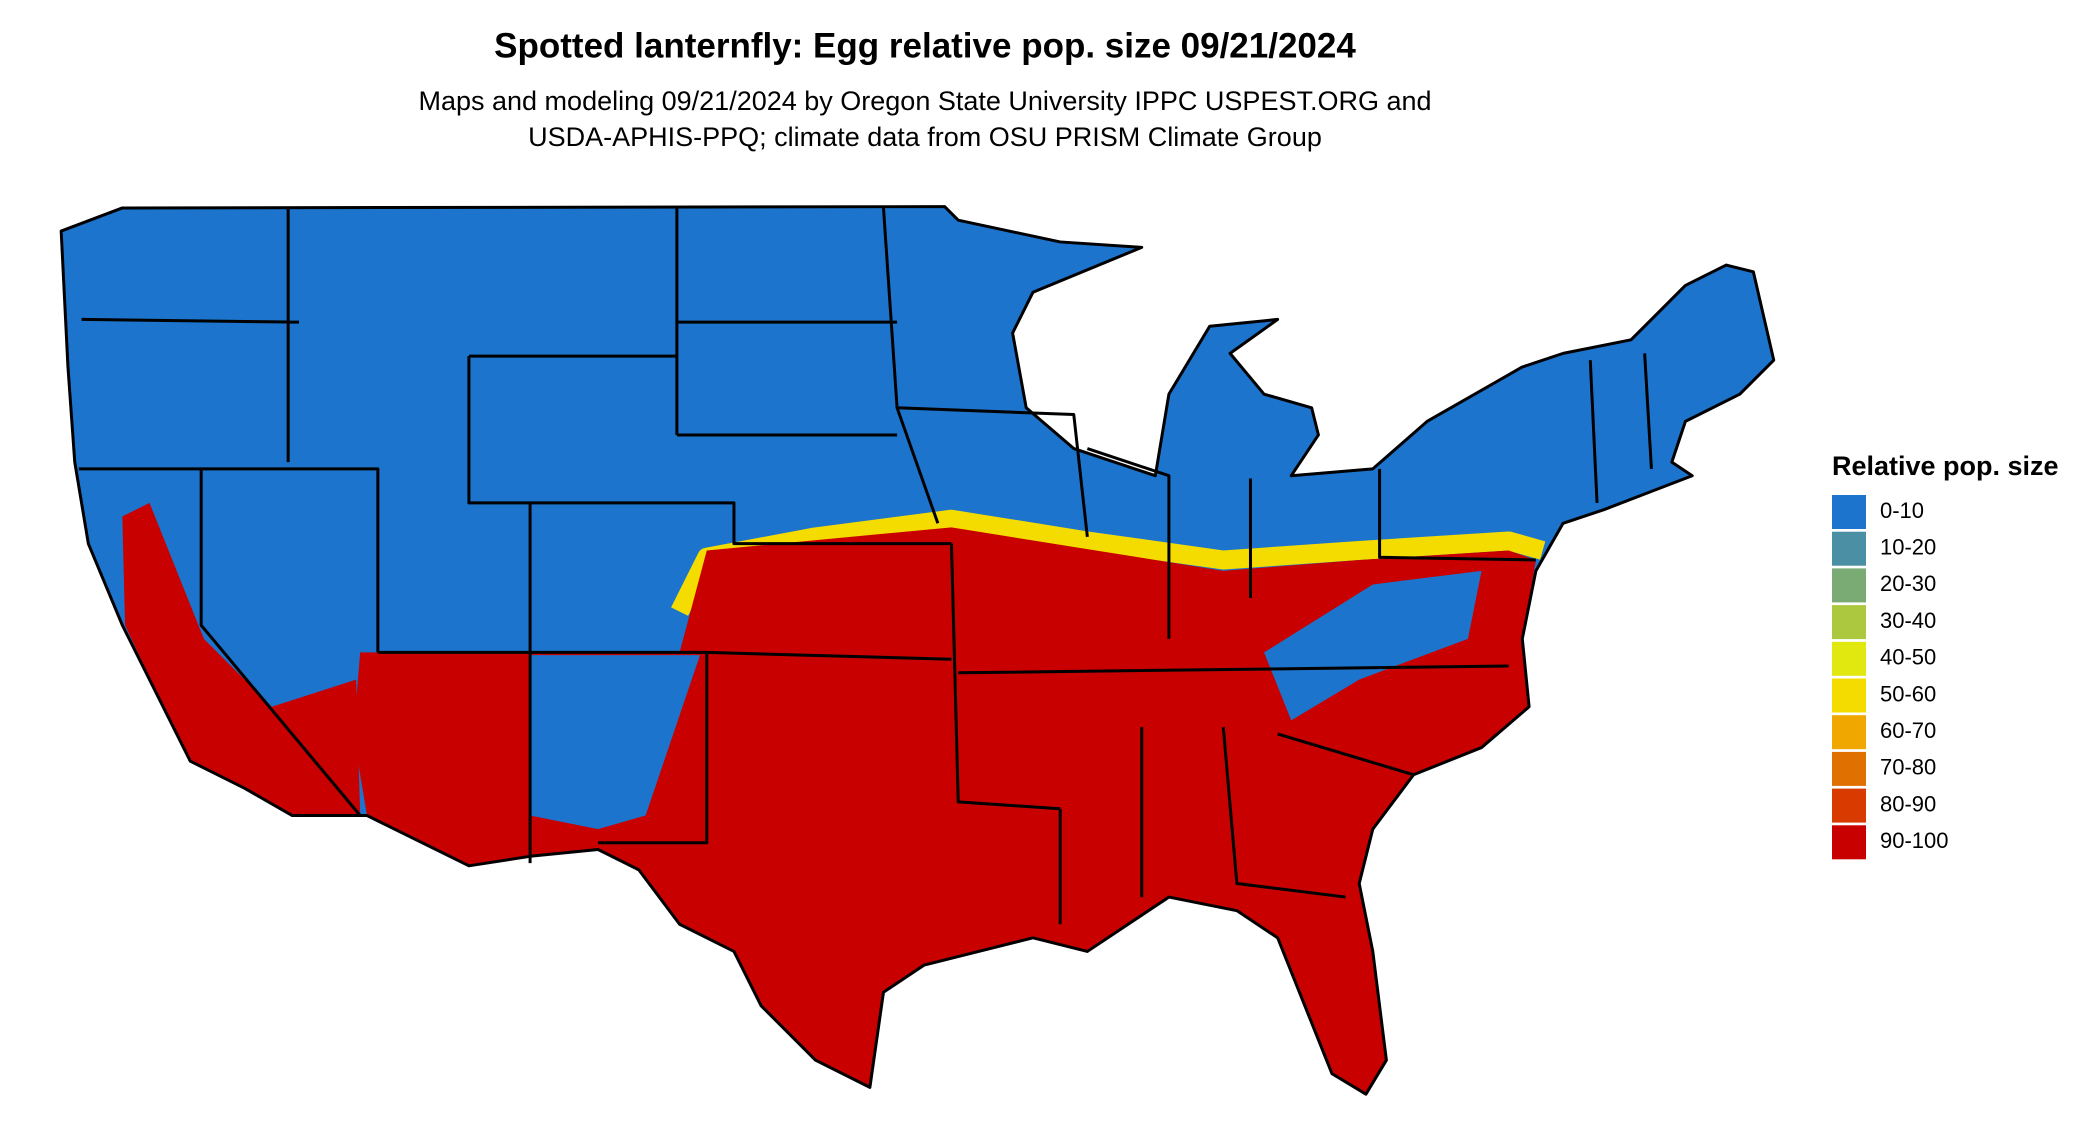 This screenshot has height=1121, width=2100. What do you see at coordinates (1908, 583) in the screenshot?
I see `legend-label: 20-30` at bounding box center [1908, 583].